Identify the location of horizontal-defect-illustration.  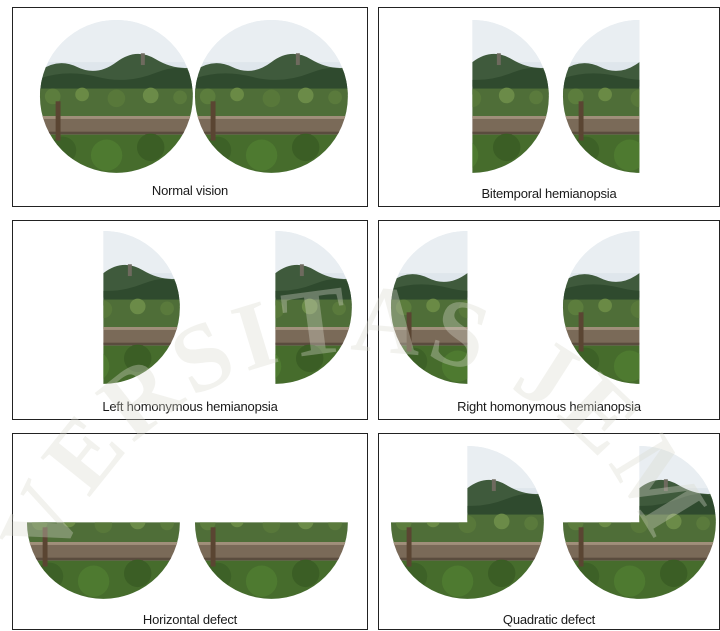
(187, 560).